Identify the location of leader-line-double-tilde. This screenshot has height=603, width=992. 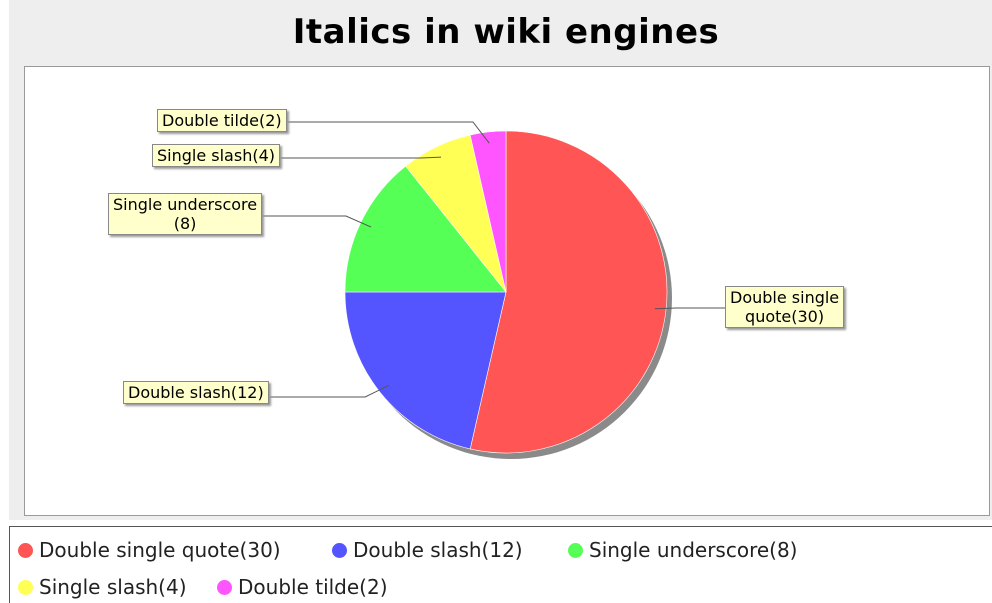
(388, 132).